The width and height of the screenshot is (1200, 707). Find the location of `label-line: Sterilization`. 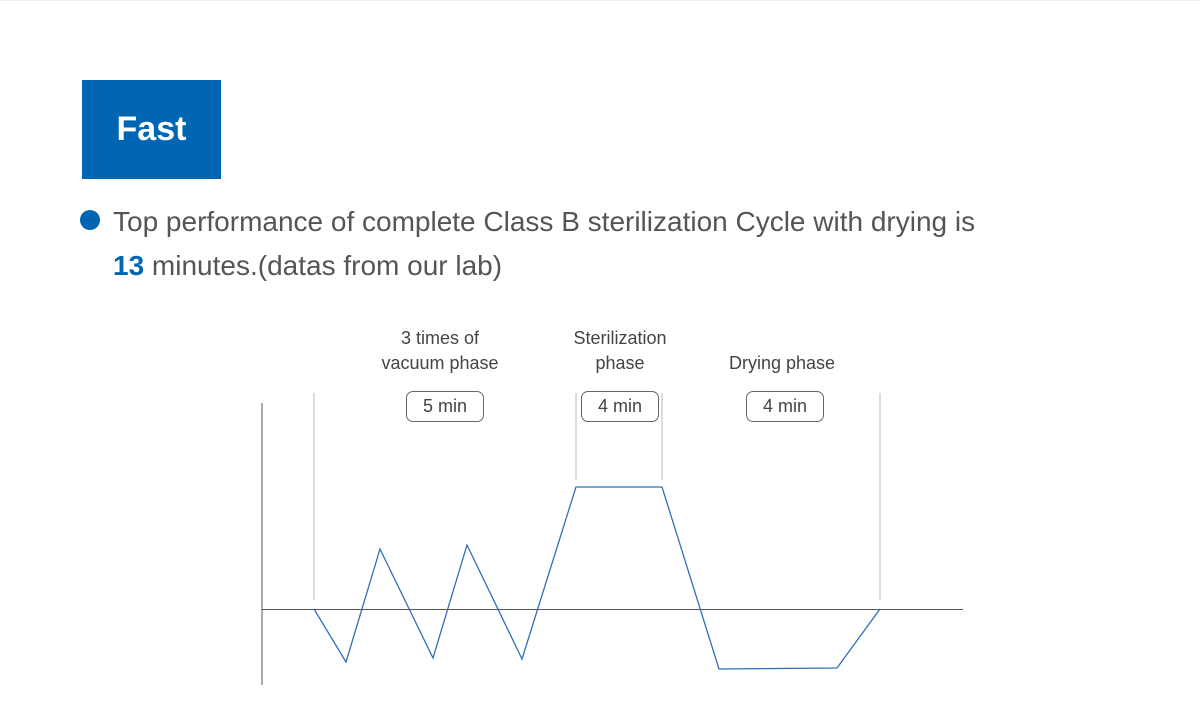

label-line: Sterilization is located at coordinates (620, 338).